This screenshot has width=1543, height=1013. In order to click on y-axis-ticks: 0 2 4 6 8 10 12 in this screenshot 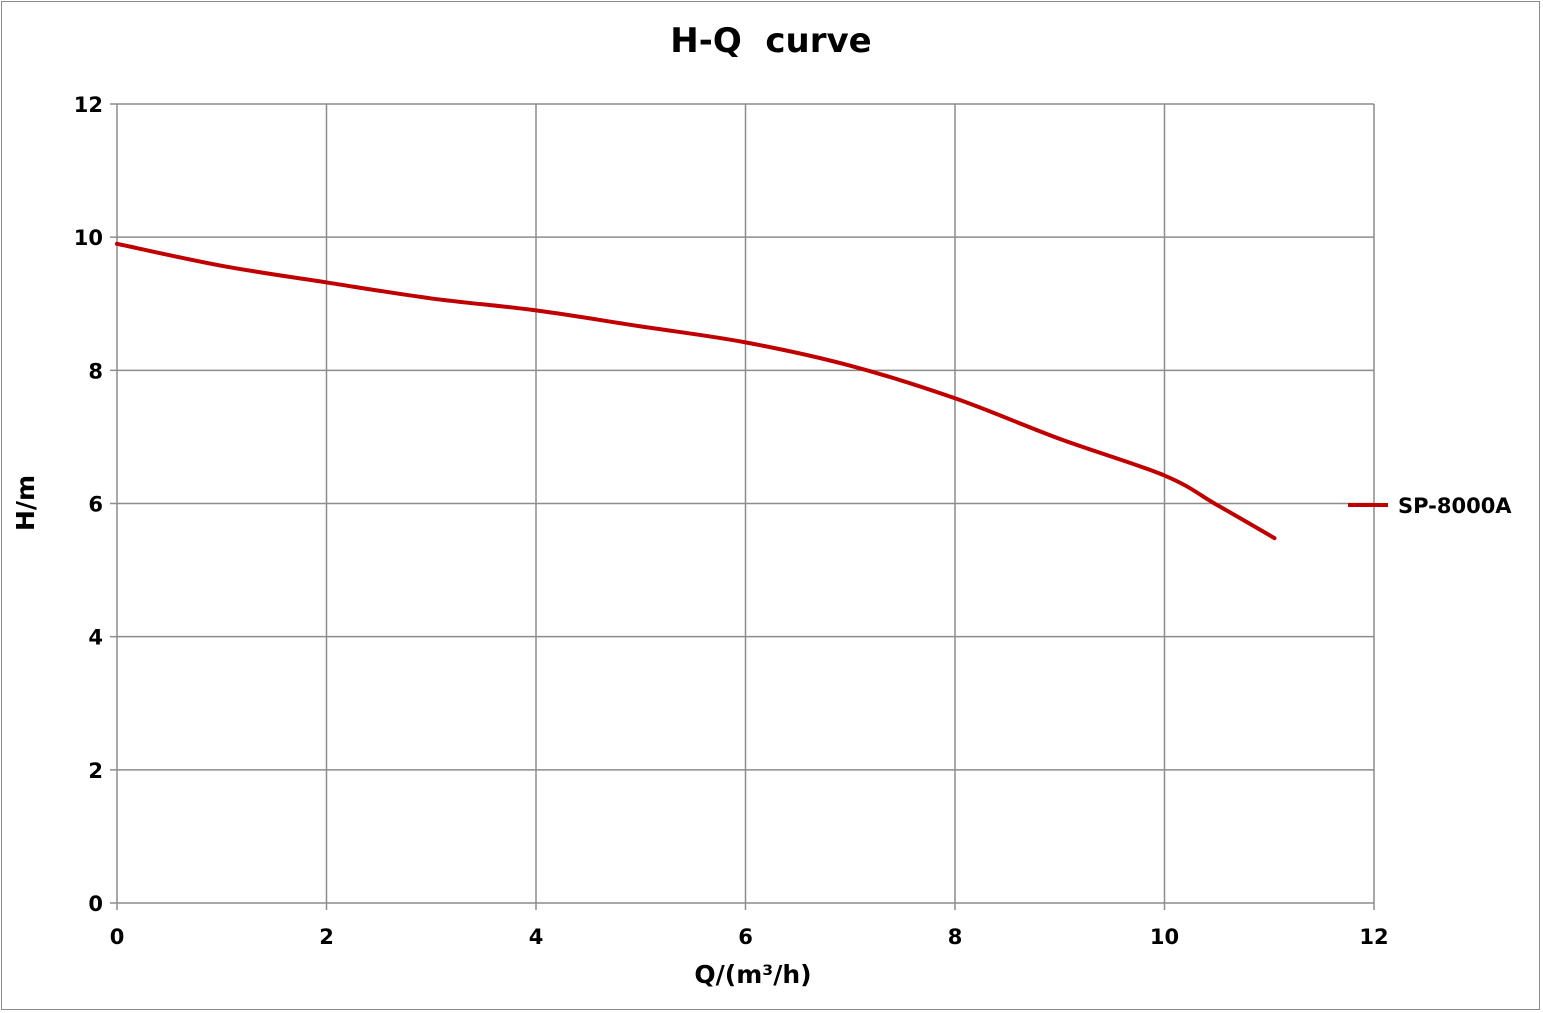, I will do `click(88, 504)`.